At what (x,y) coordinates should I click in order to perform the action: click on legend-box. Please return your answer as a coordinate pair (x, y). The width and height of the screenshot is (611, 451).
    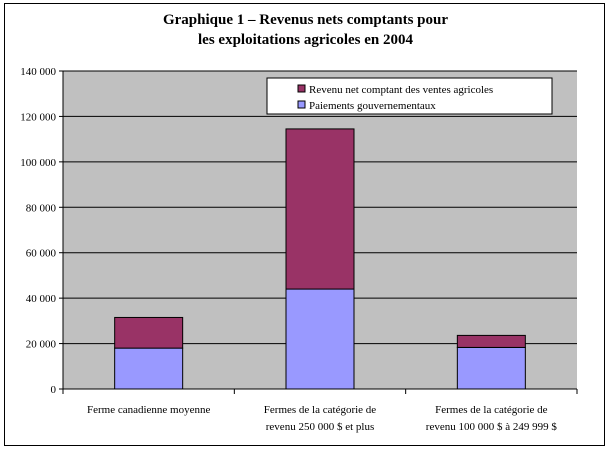
    Looking at the image, I should click on (409, 96).